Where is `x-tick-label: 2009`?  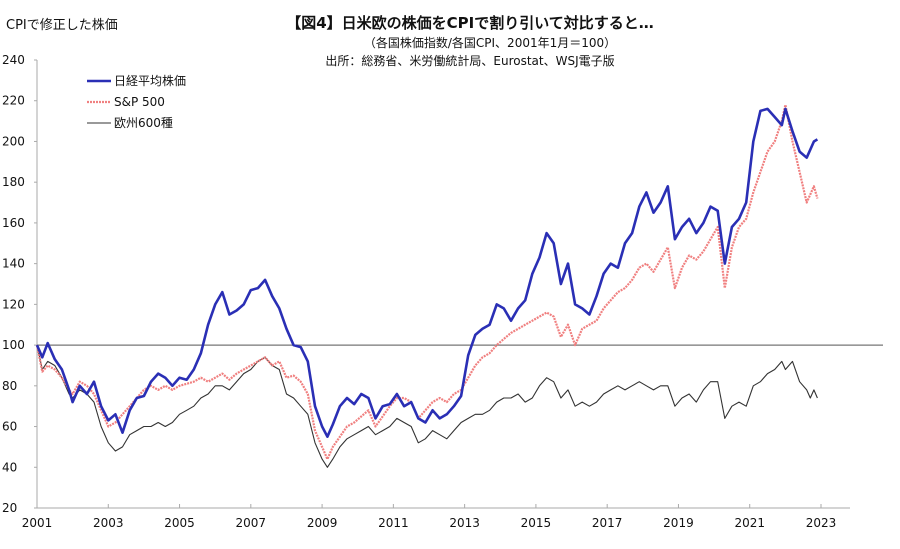 x-tick-label: 2009 is located at coordinates (322, 523).